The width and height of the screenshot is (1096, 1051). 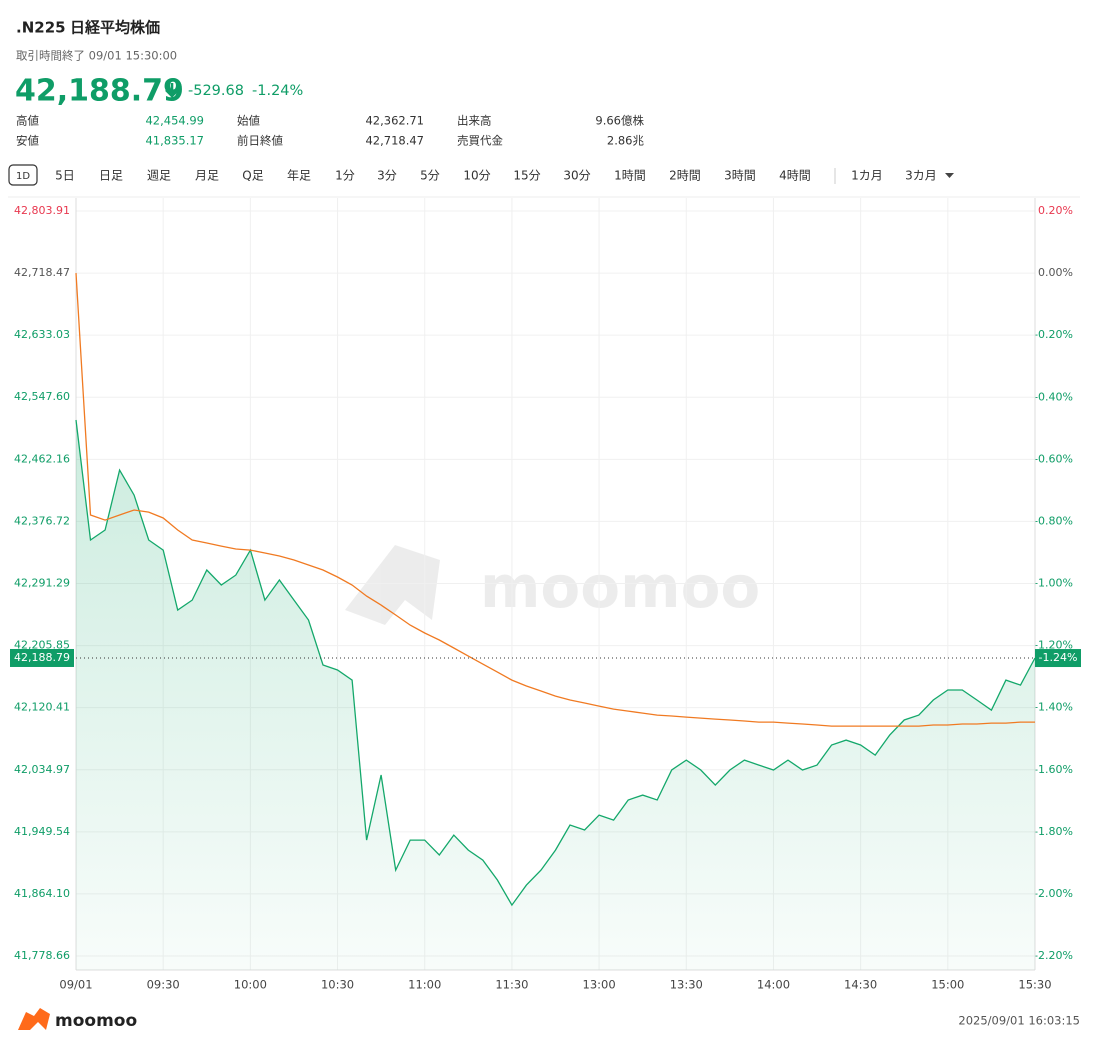 I want to click on y-tick-label: 42,034.97, so click(x=42, y=769).